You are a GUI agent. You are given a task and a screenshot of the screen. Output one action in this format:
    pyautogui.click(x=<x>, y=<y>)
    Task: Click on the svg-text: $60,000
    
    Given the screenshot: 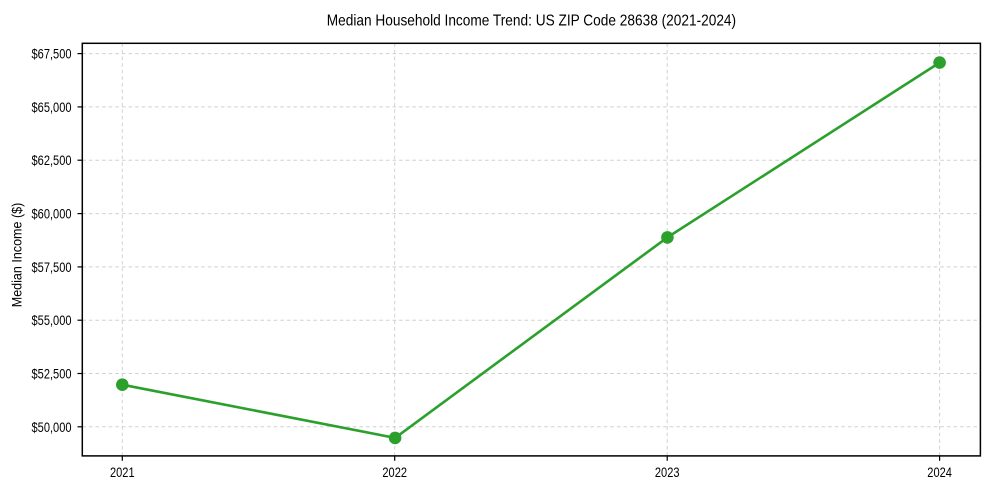 What is the action you would take?
    pyautogui.click(x=52, y=214)
    